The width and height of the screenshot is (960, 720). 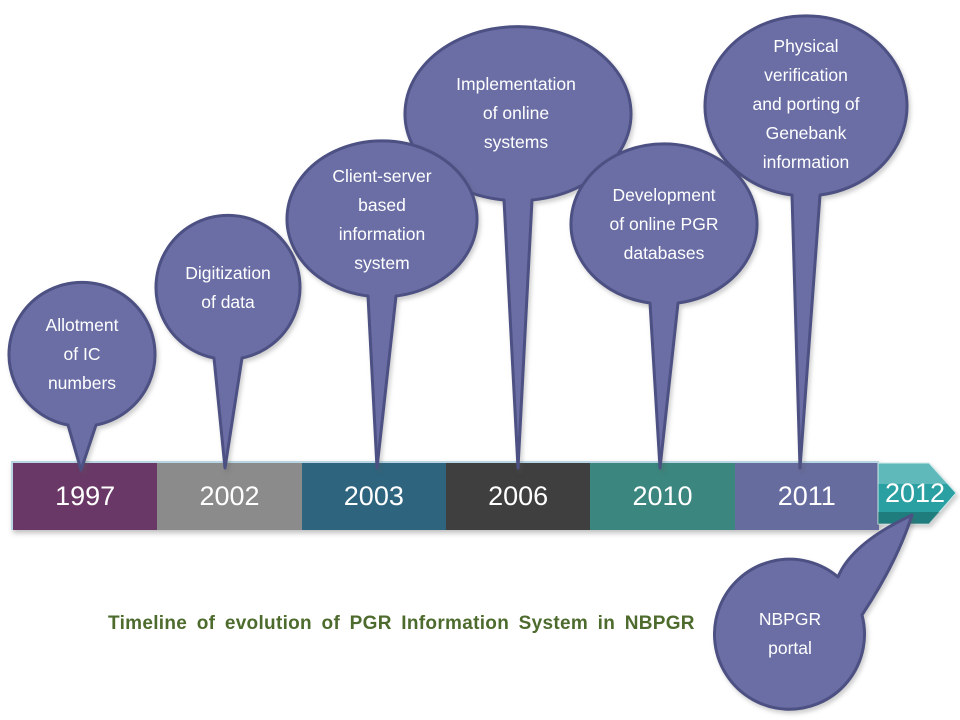 I want to click on year-label-2002: 2002, so click(x=229, y=496).